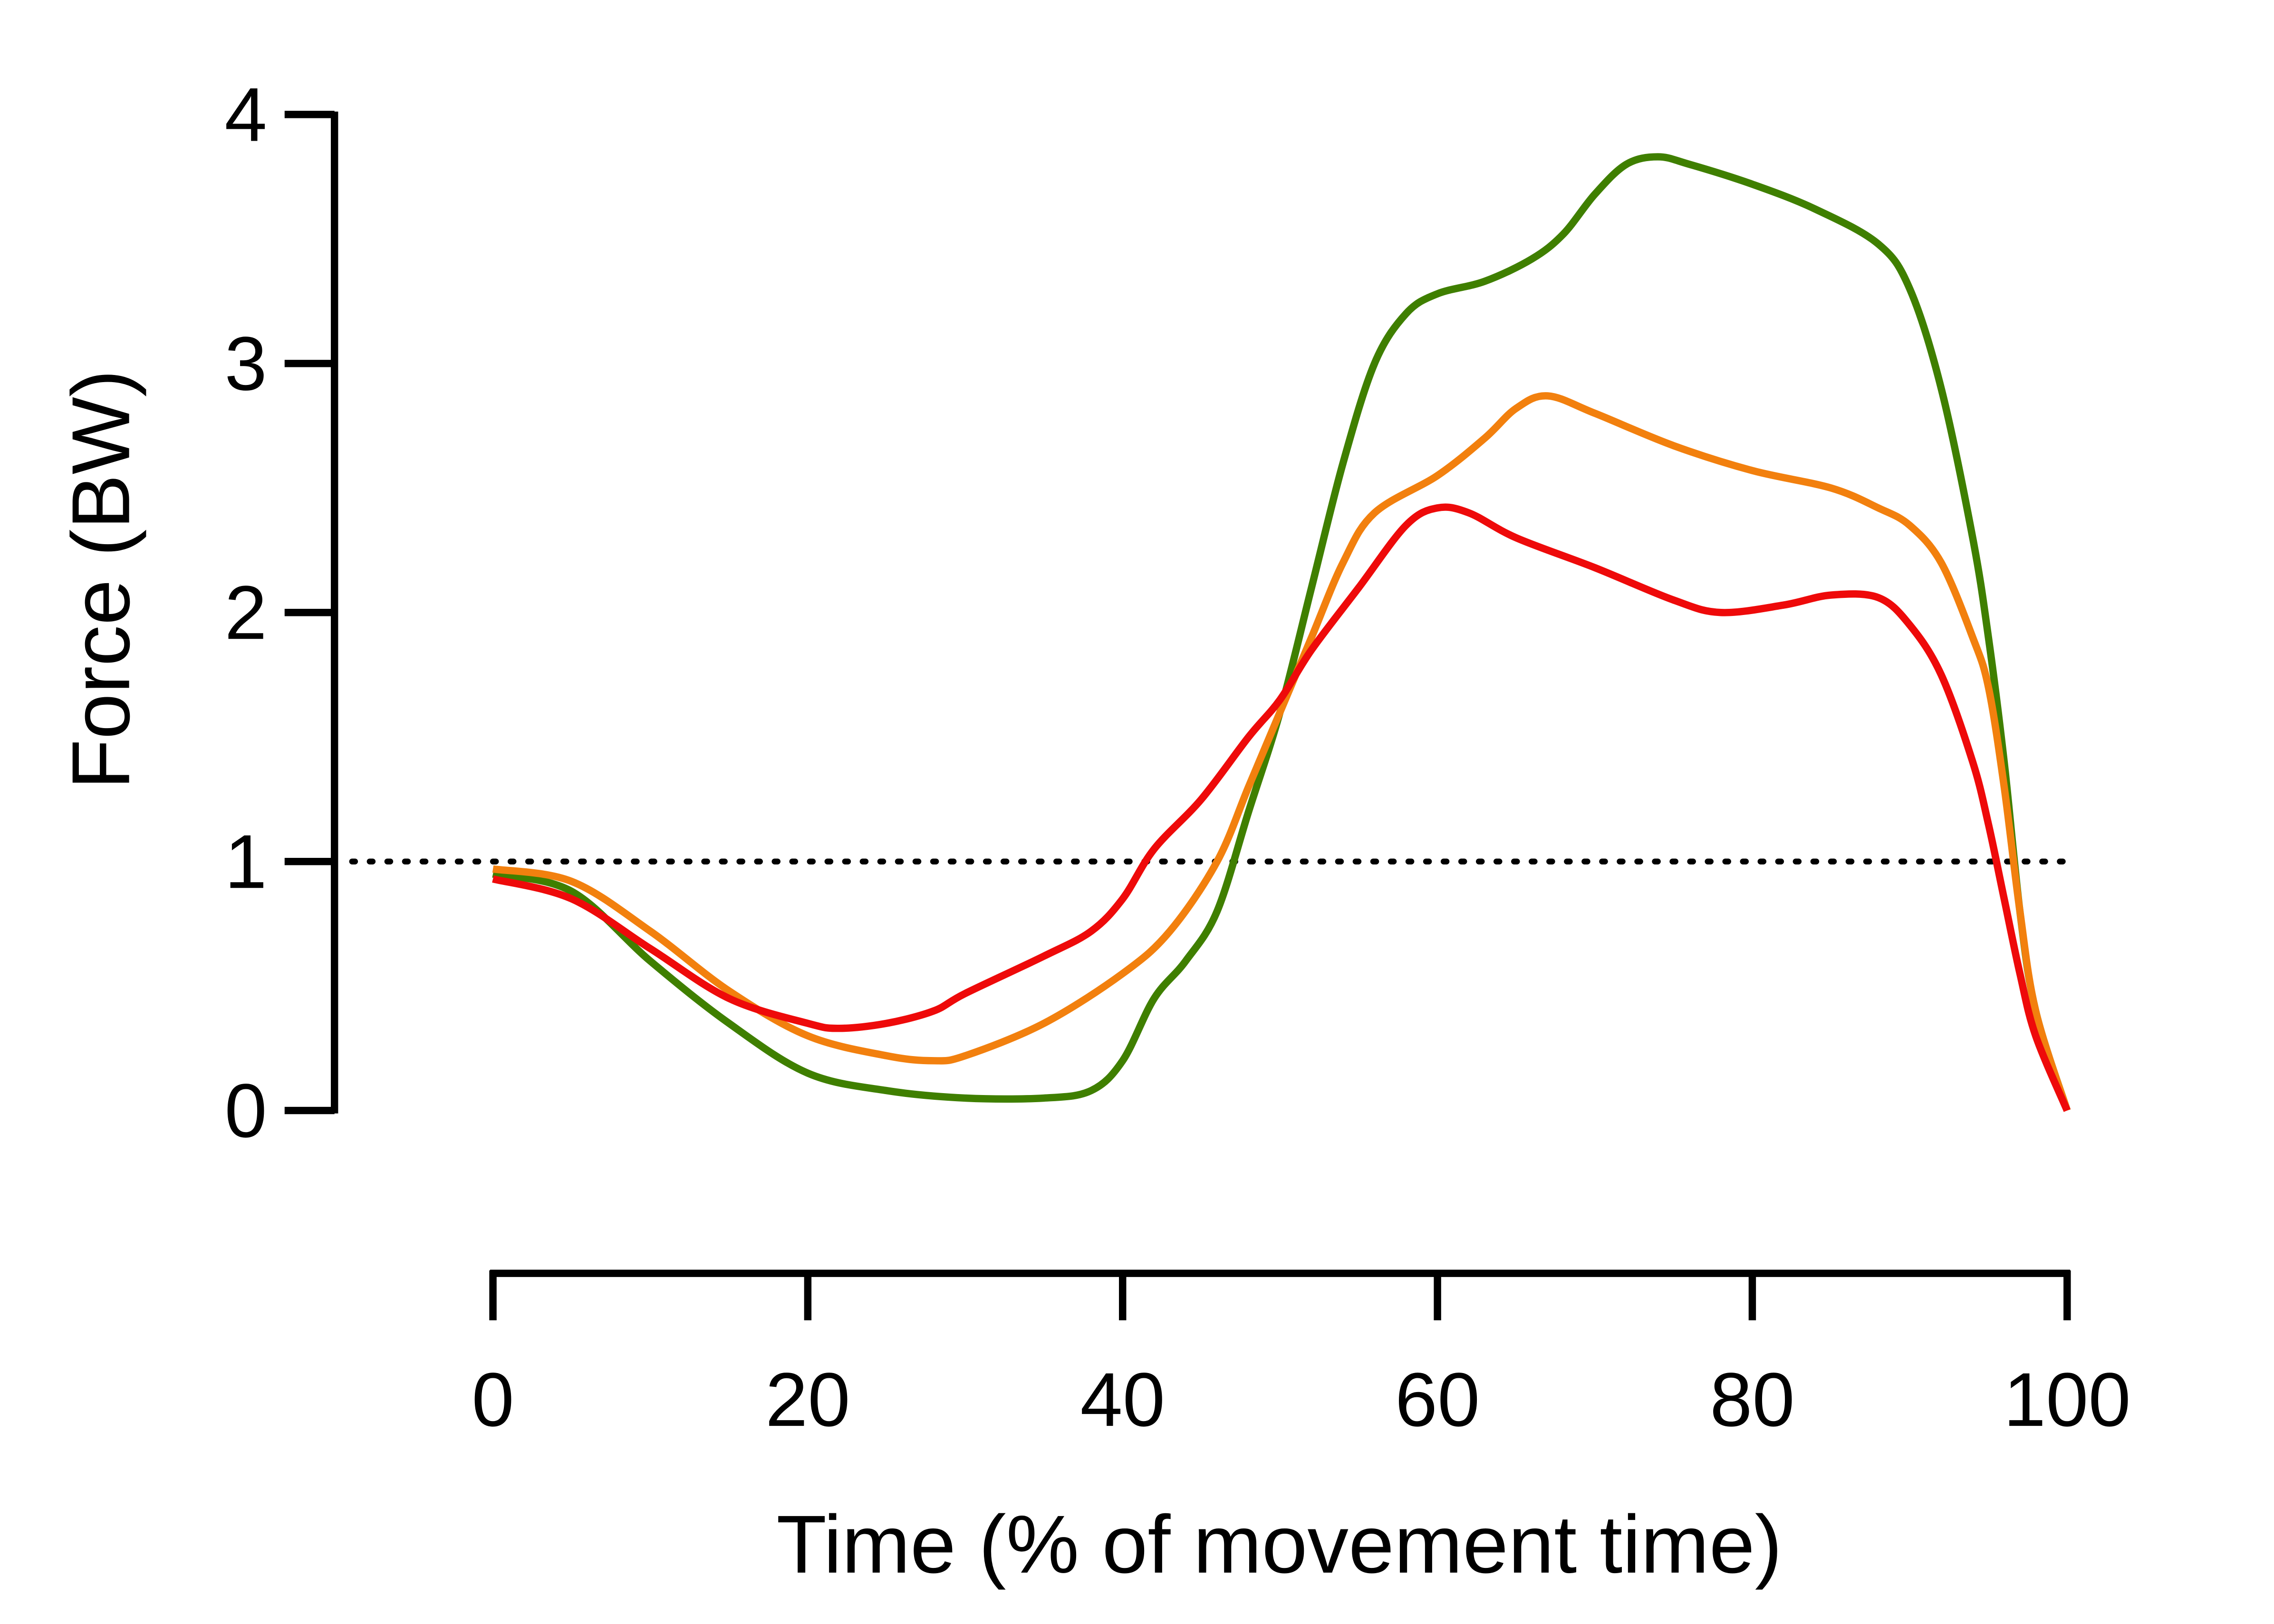  What do you see at coordinates (245, 114) in the screenshot?
I see `y-tick-label: 4` at bounding box center [245, 114].